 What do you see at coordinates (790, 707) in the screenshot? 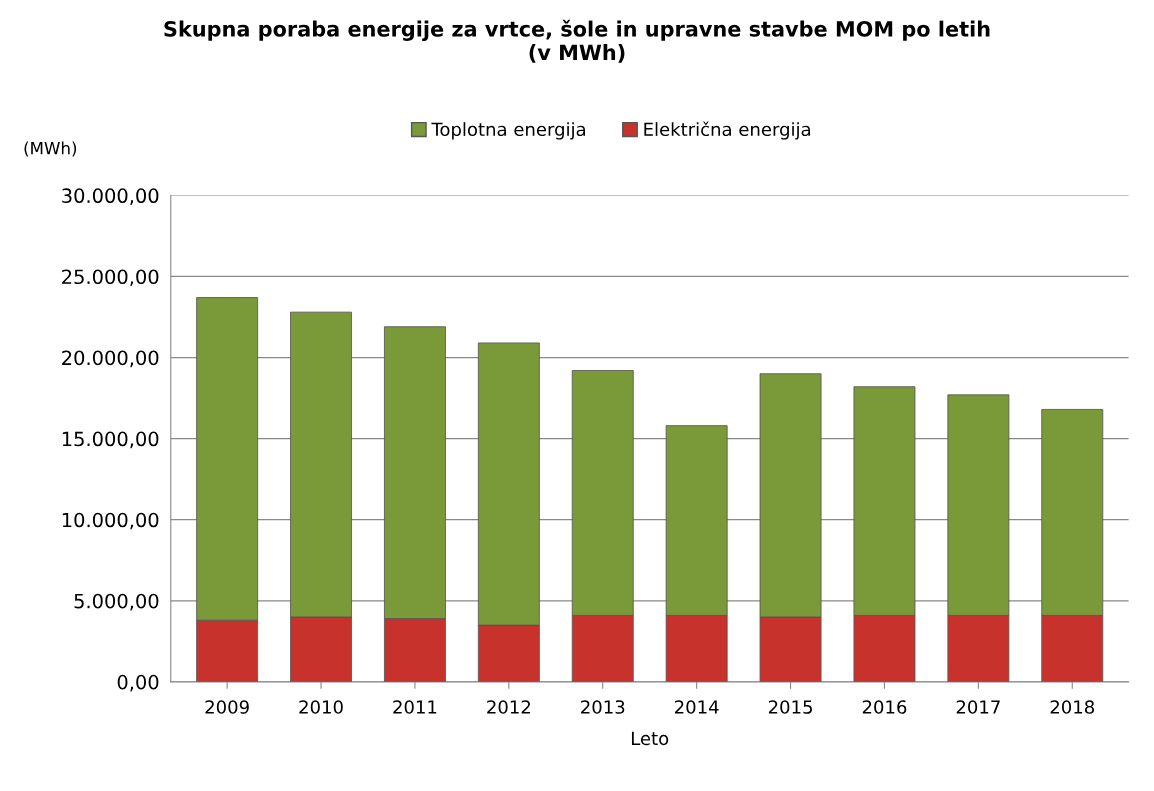
I see `x-tick-label: 2015` at bounding box center [790, 707].